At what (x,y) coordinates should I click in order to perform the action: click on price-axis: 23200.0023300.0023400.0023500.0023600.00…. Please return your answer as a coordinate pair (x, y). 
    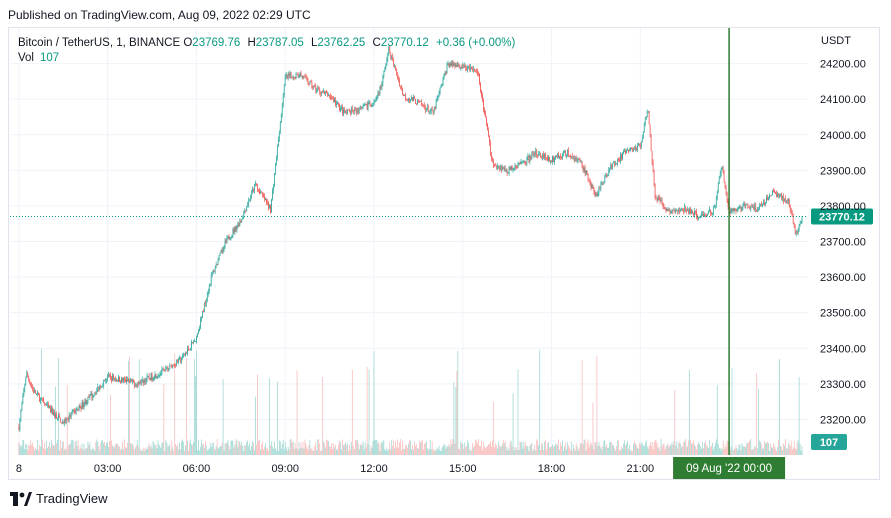
    Looking at the image, I should click on (843, 230).